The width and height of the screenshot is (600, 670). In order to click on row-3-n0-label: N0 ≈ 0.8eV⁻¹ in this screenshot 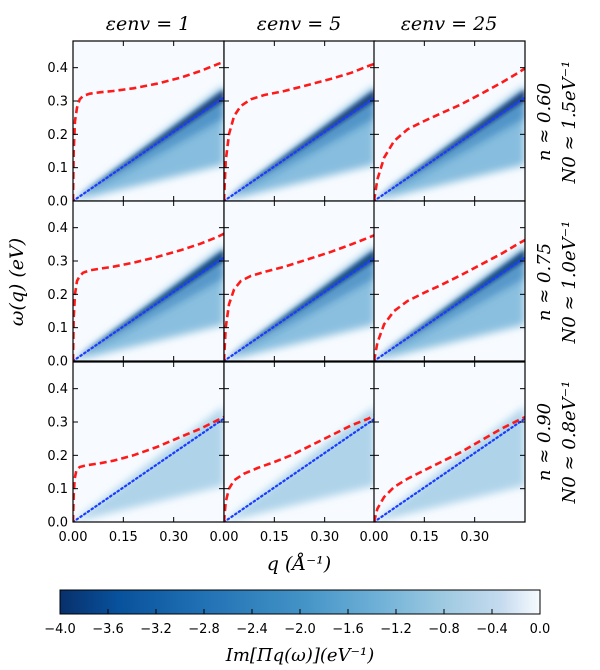, I will do `click(569, 443)`.